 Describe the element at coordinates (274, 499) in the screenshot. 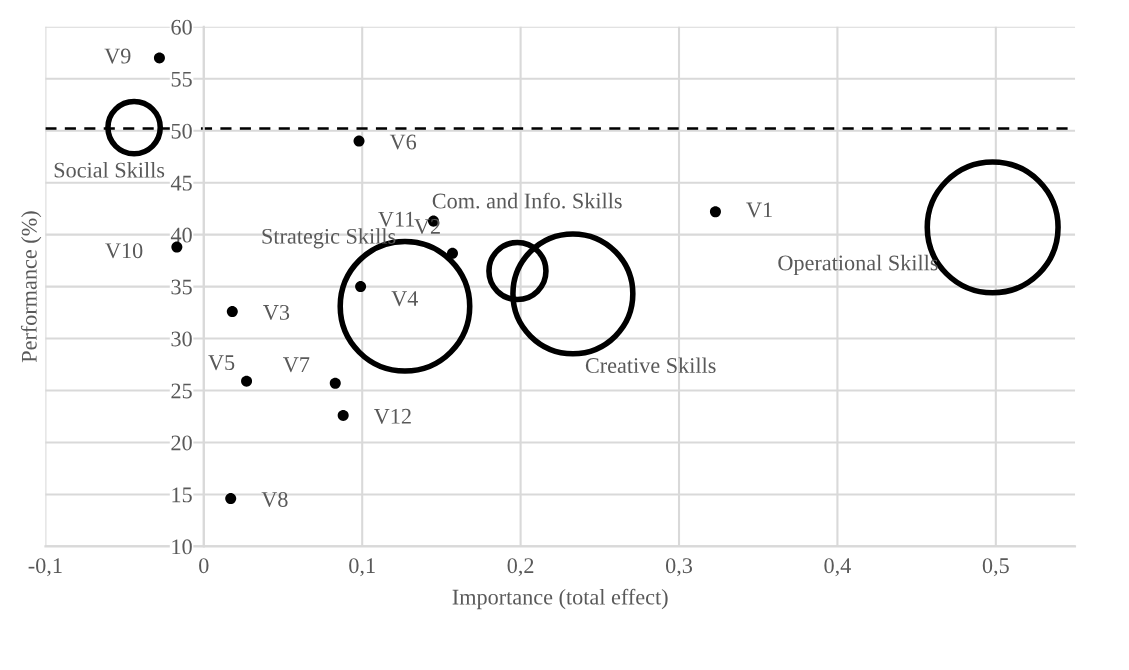

I see `annotation: V8` at that location.